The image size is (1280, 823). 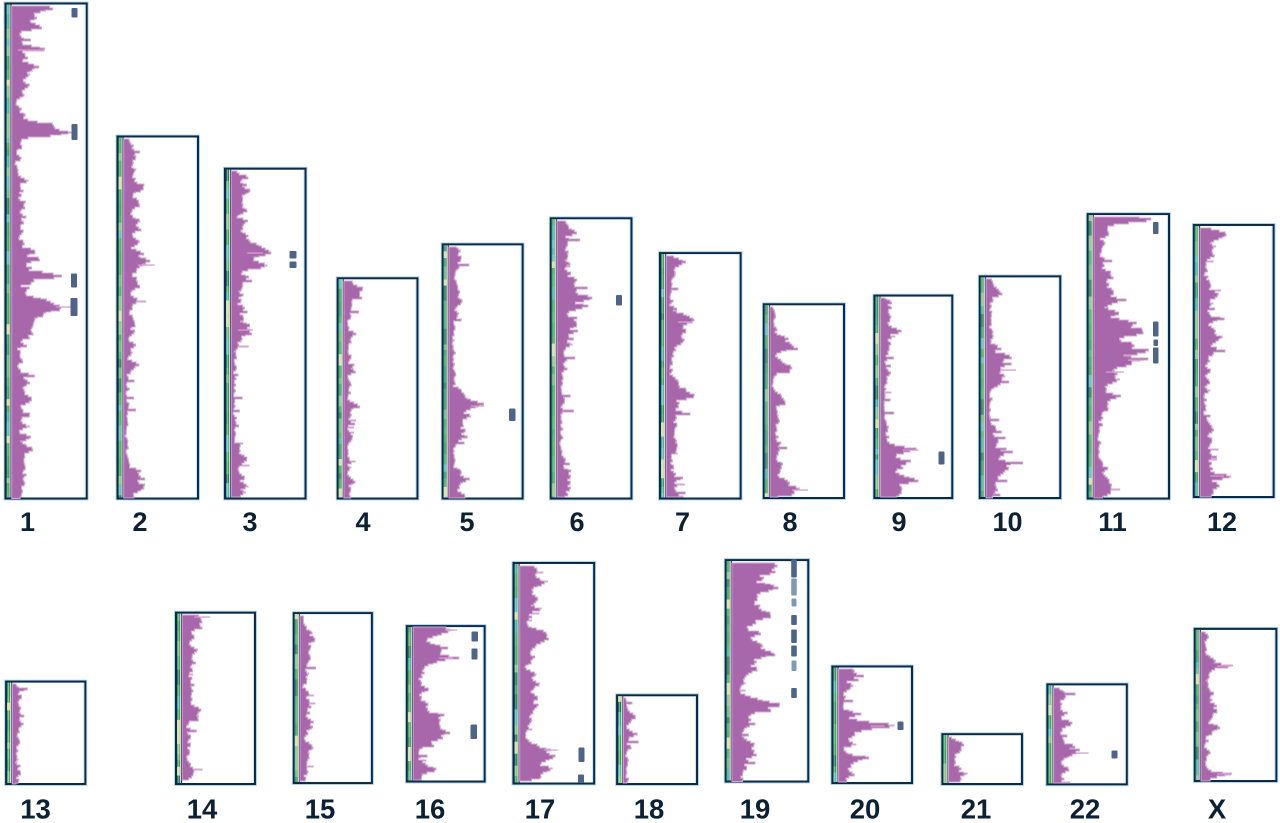 I want to click on svg-text: X, so click(x=1217, y=808).